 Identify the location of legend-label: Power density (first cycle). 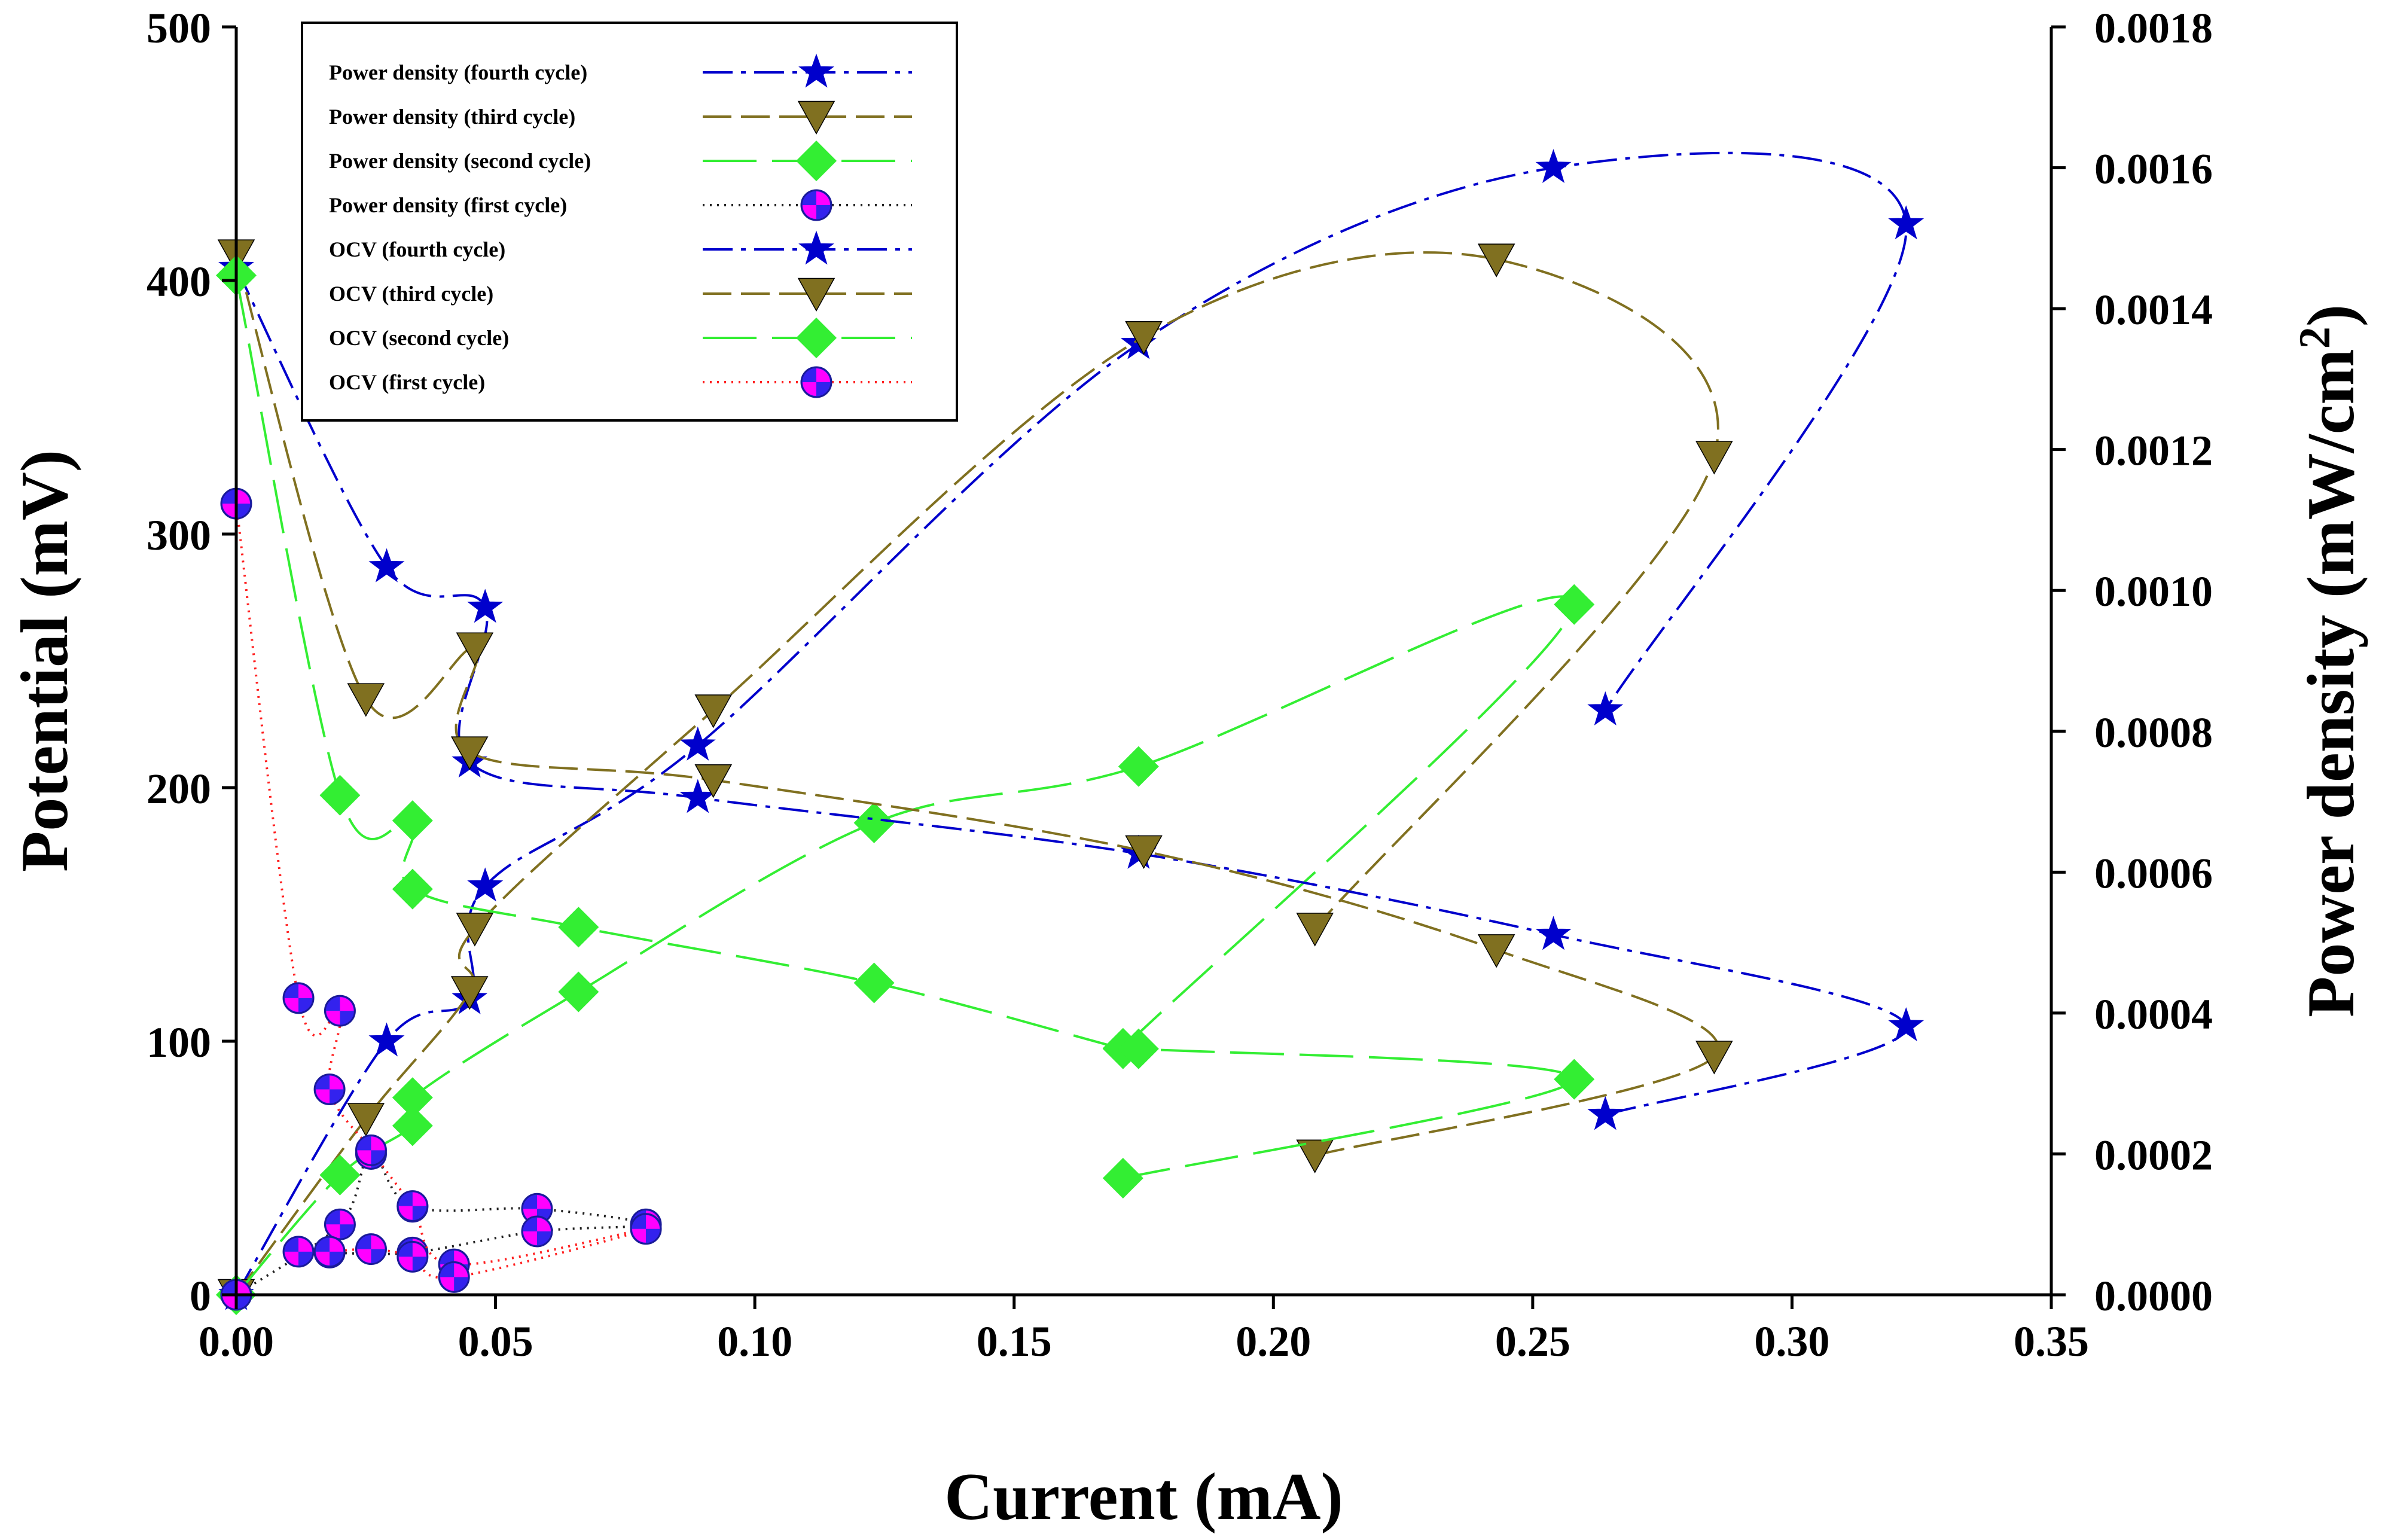
(448, 205).